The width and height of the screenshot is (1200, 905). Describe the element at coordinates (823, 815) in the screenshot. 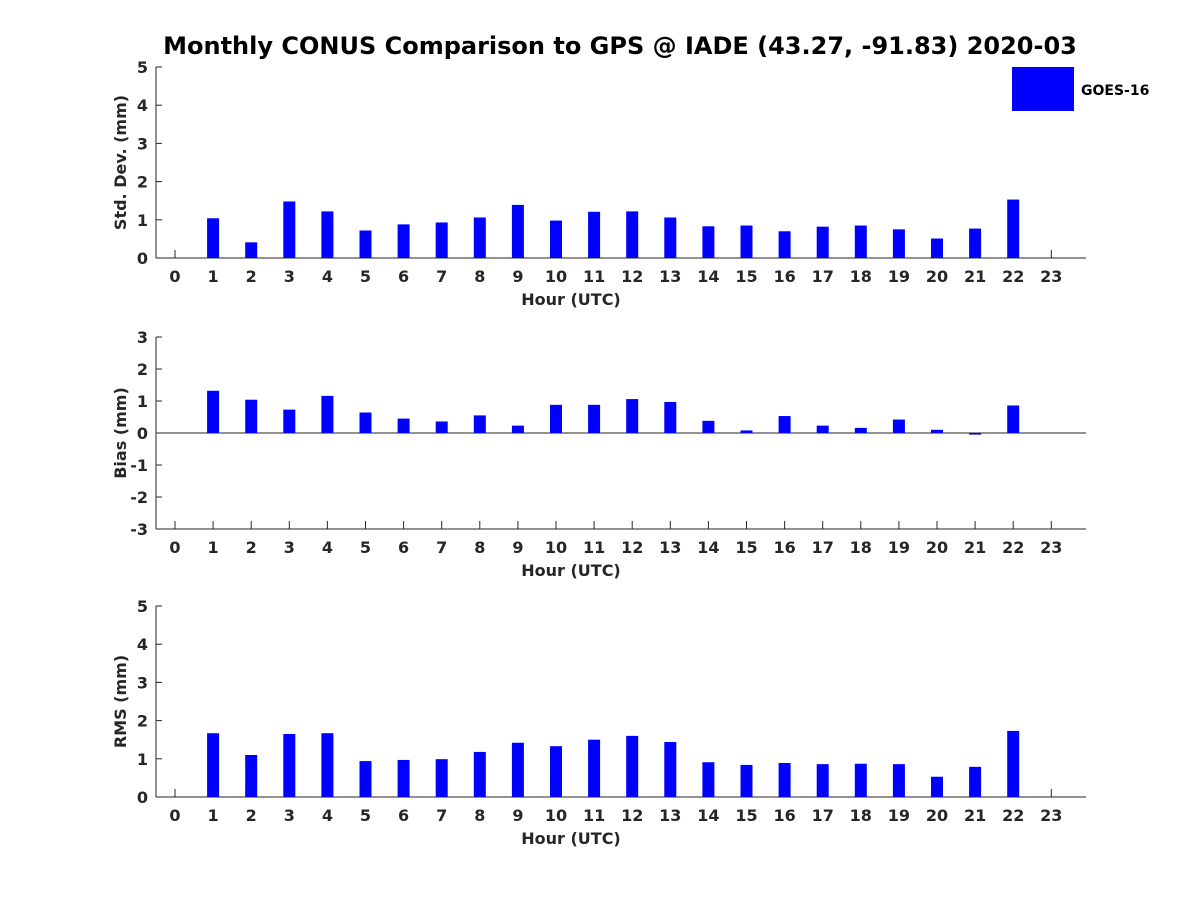

I see `x-tick-label: 17` at that location.